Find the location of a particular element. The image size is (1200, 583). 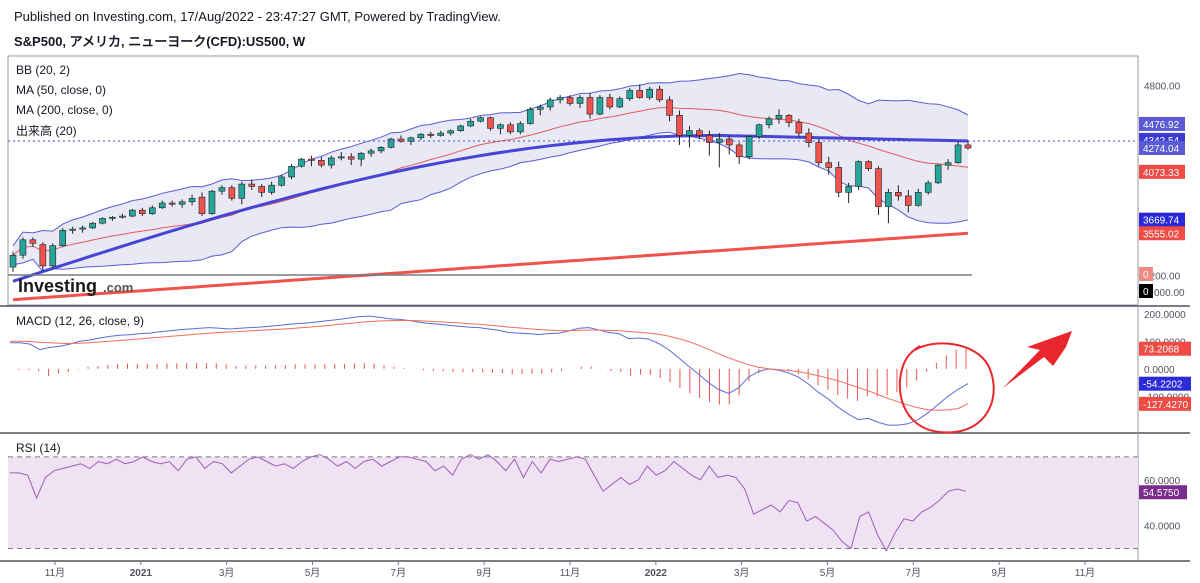

legend-volume: 出来高 (20) is located at coordinates (46, 130).